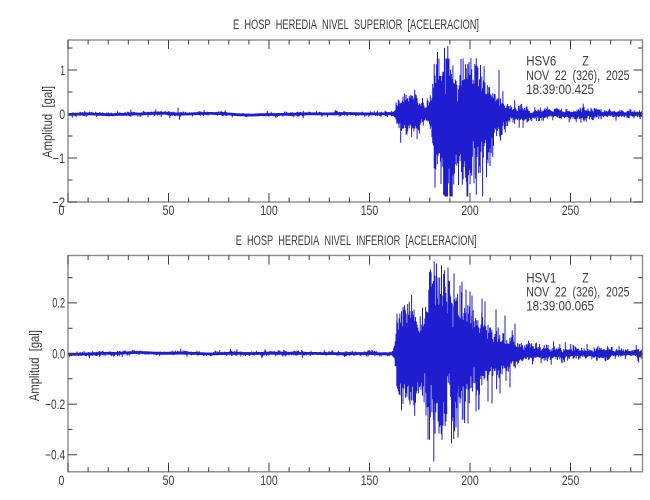 Image resolution: width=650 pixels, height=500 pixels. Describe the element at coordinates (541, 277) in the screenshot. I see `svg-text: HSV1` at that location.